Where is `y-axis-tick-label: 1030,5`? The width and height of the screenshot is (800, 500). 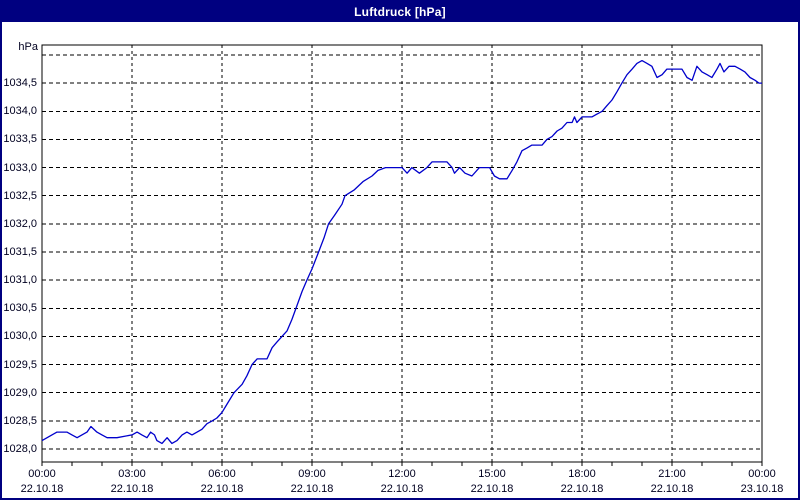 y-axis-tick-label: 1030,5 is located at coordinates (20, 308).